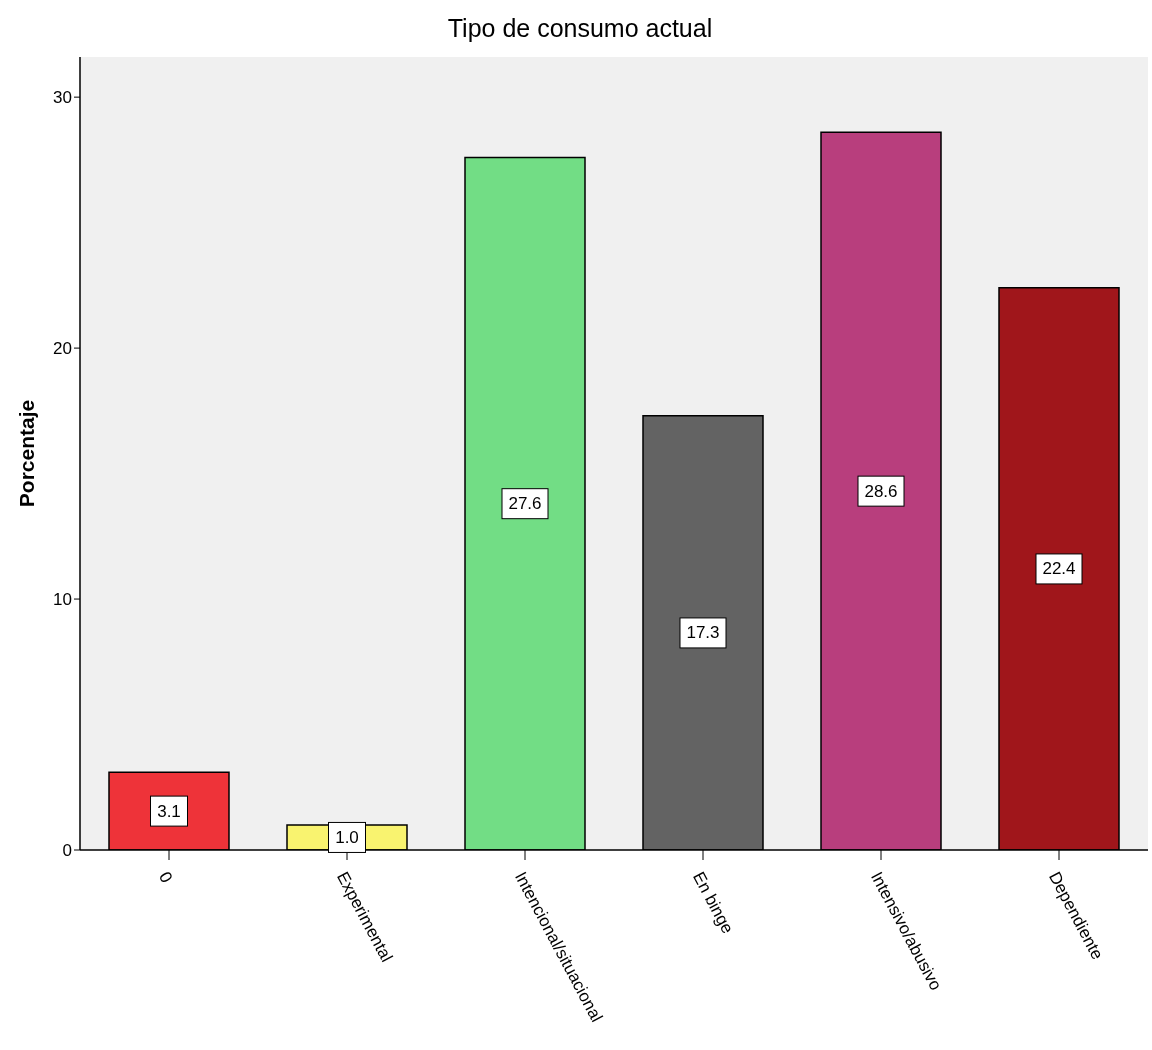 The image size is (1152, 1050). I want to click on y-tick-label: 10, so click(62, 600).